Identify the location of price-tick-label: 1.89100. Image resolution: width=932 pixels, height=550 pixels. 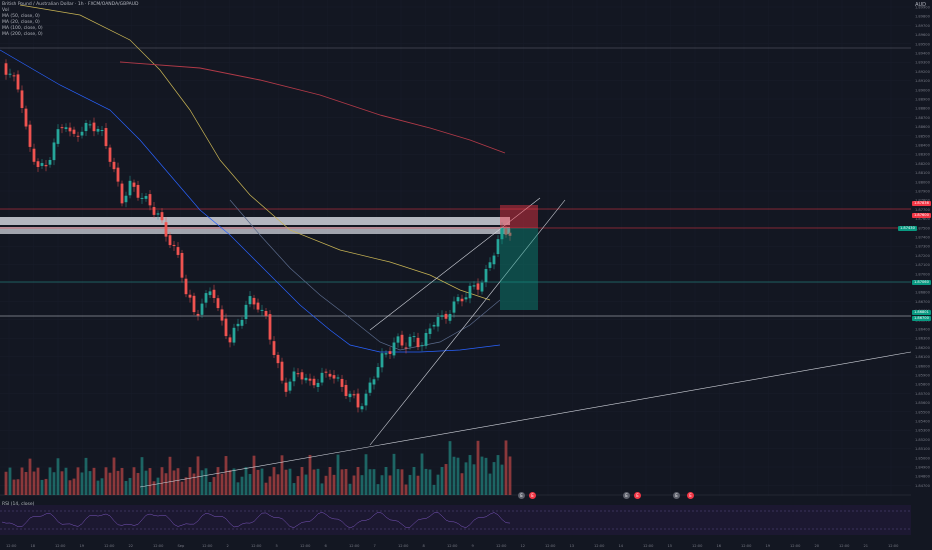
(923, 81).